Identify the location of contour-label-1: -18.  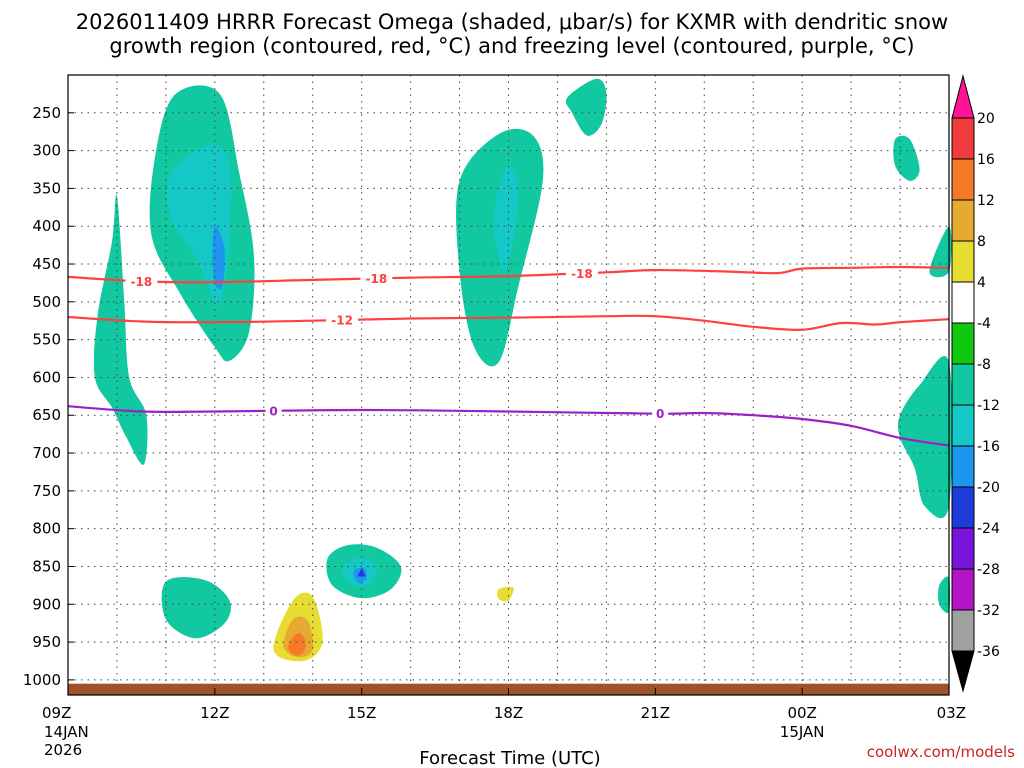
(377, 279).